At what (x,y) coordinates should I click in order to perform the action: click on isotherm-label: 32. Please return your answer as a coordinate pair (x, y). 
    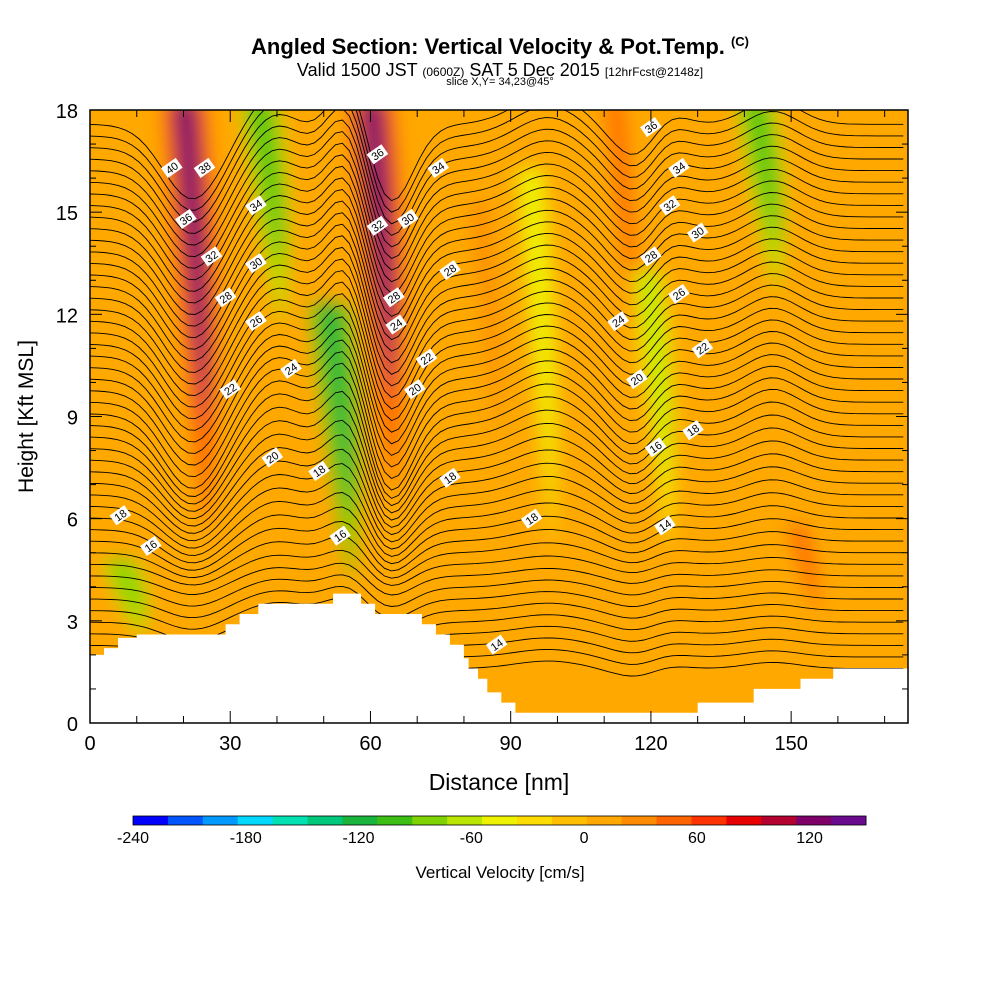
    Looking at the image, I should click on (377, 225).